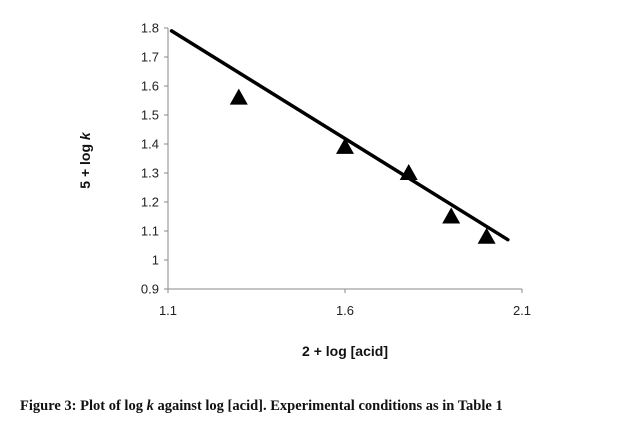 The width and height of the screenshot is (633, 442). Describe the element at coordinates (83, 406) in the screenshot. I see `caption-prefix: Figure 3: Plot of log` at that location.